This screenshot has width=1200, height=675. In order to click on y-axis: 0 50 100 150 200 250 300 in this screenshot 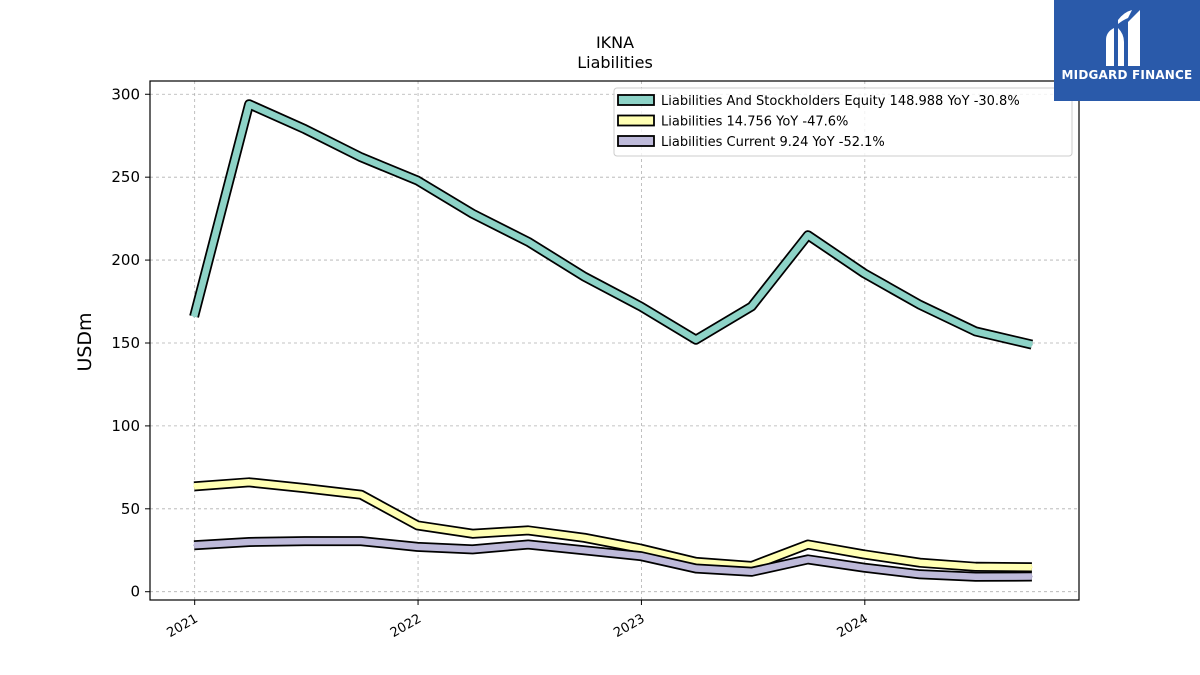, I will do `click(130, 343)`.